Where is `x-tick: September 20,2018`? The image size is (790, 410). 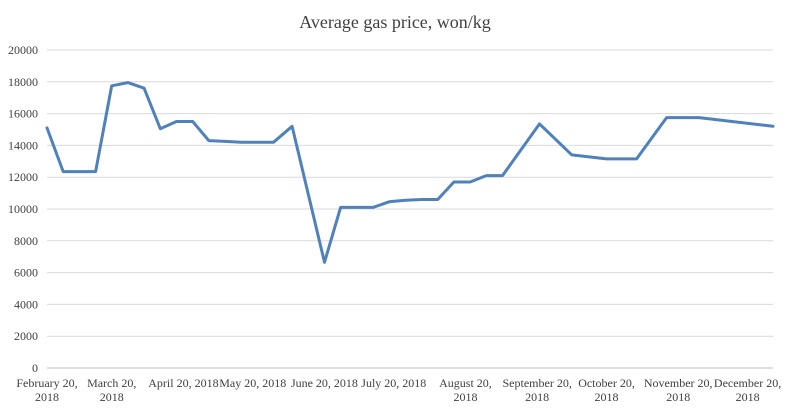
x-tick: September 20,2018 is located at coordinates (537, 390).